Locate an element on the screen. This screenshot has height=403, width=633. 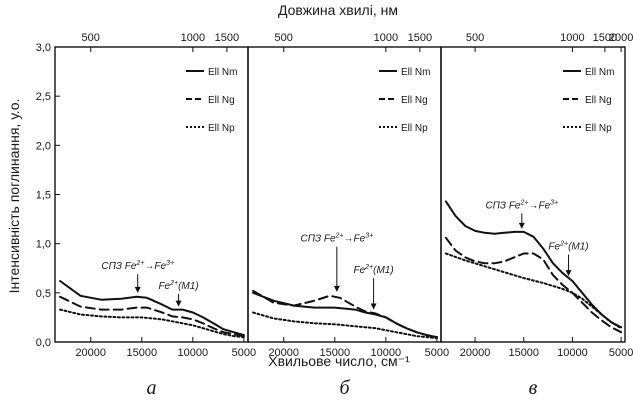
panel-letter: а is located at coordinates (152, 388).